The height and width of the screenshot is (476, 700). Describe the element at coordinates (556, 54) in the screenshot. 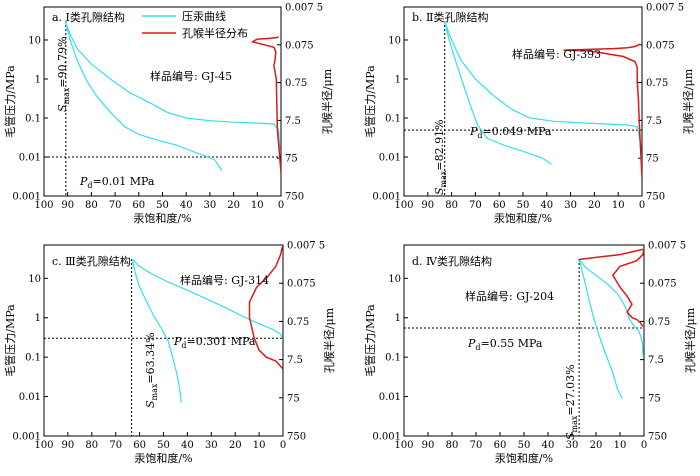

I see `sample-id: 样品编号: GJ-393` at that location.